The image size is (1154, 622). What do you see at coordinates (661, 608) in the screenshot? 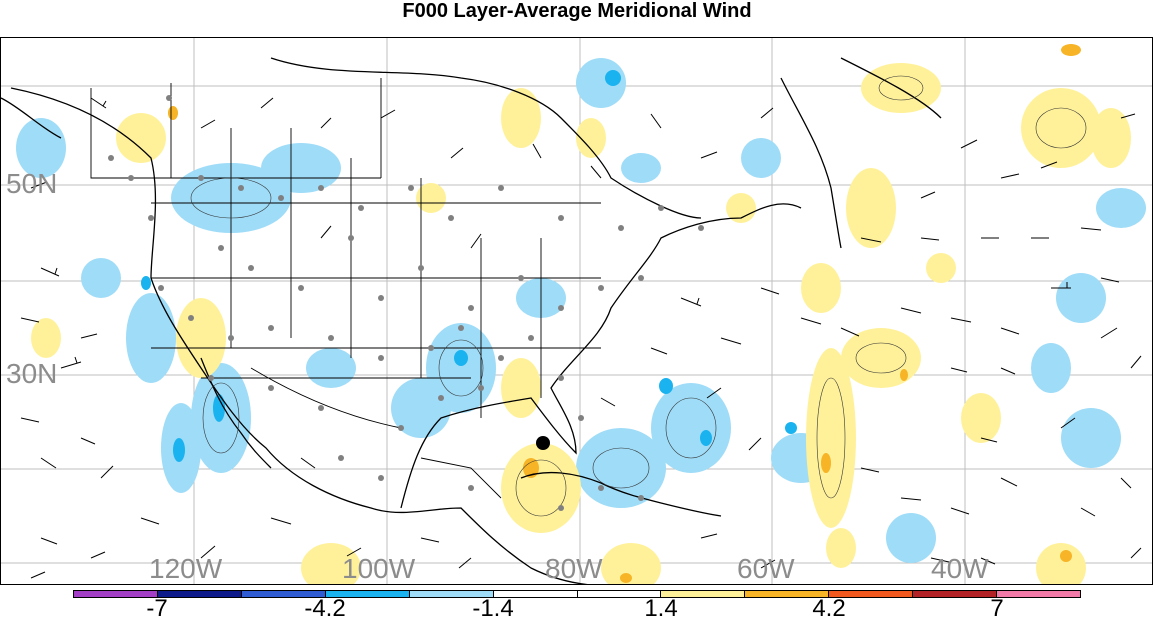
I see `colorbar-label: 1.4` at bounding box center [661, 608].